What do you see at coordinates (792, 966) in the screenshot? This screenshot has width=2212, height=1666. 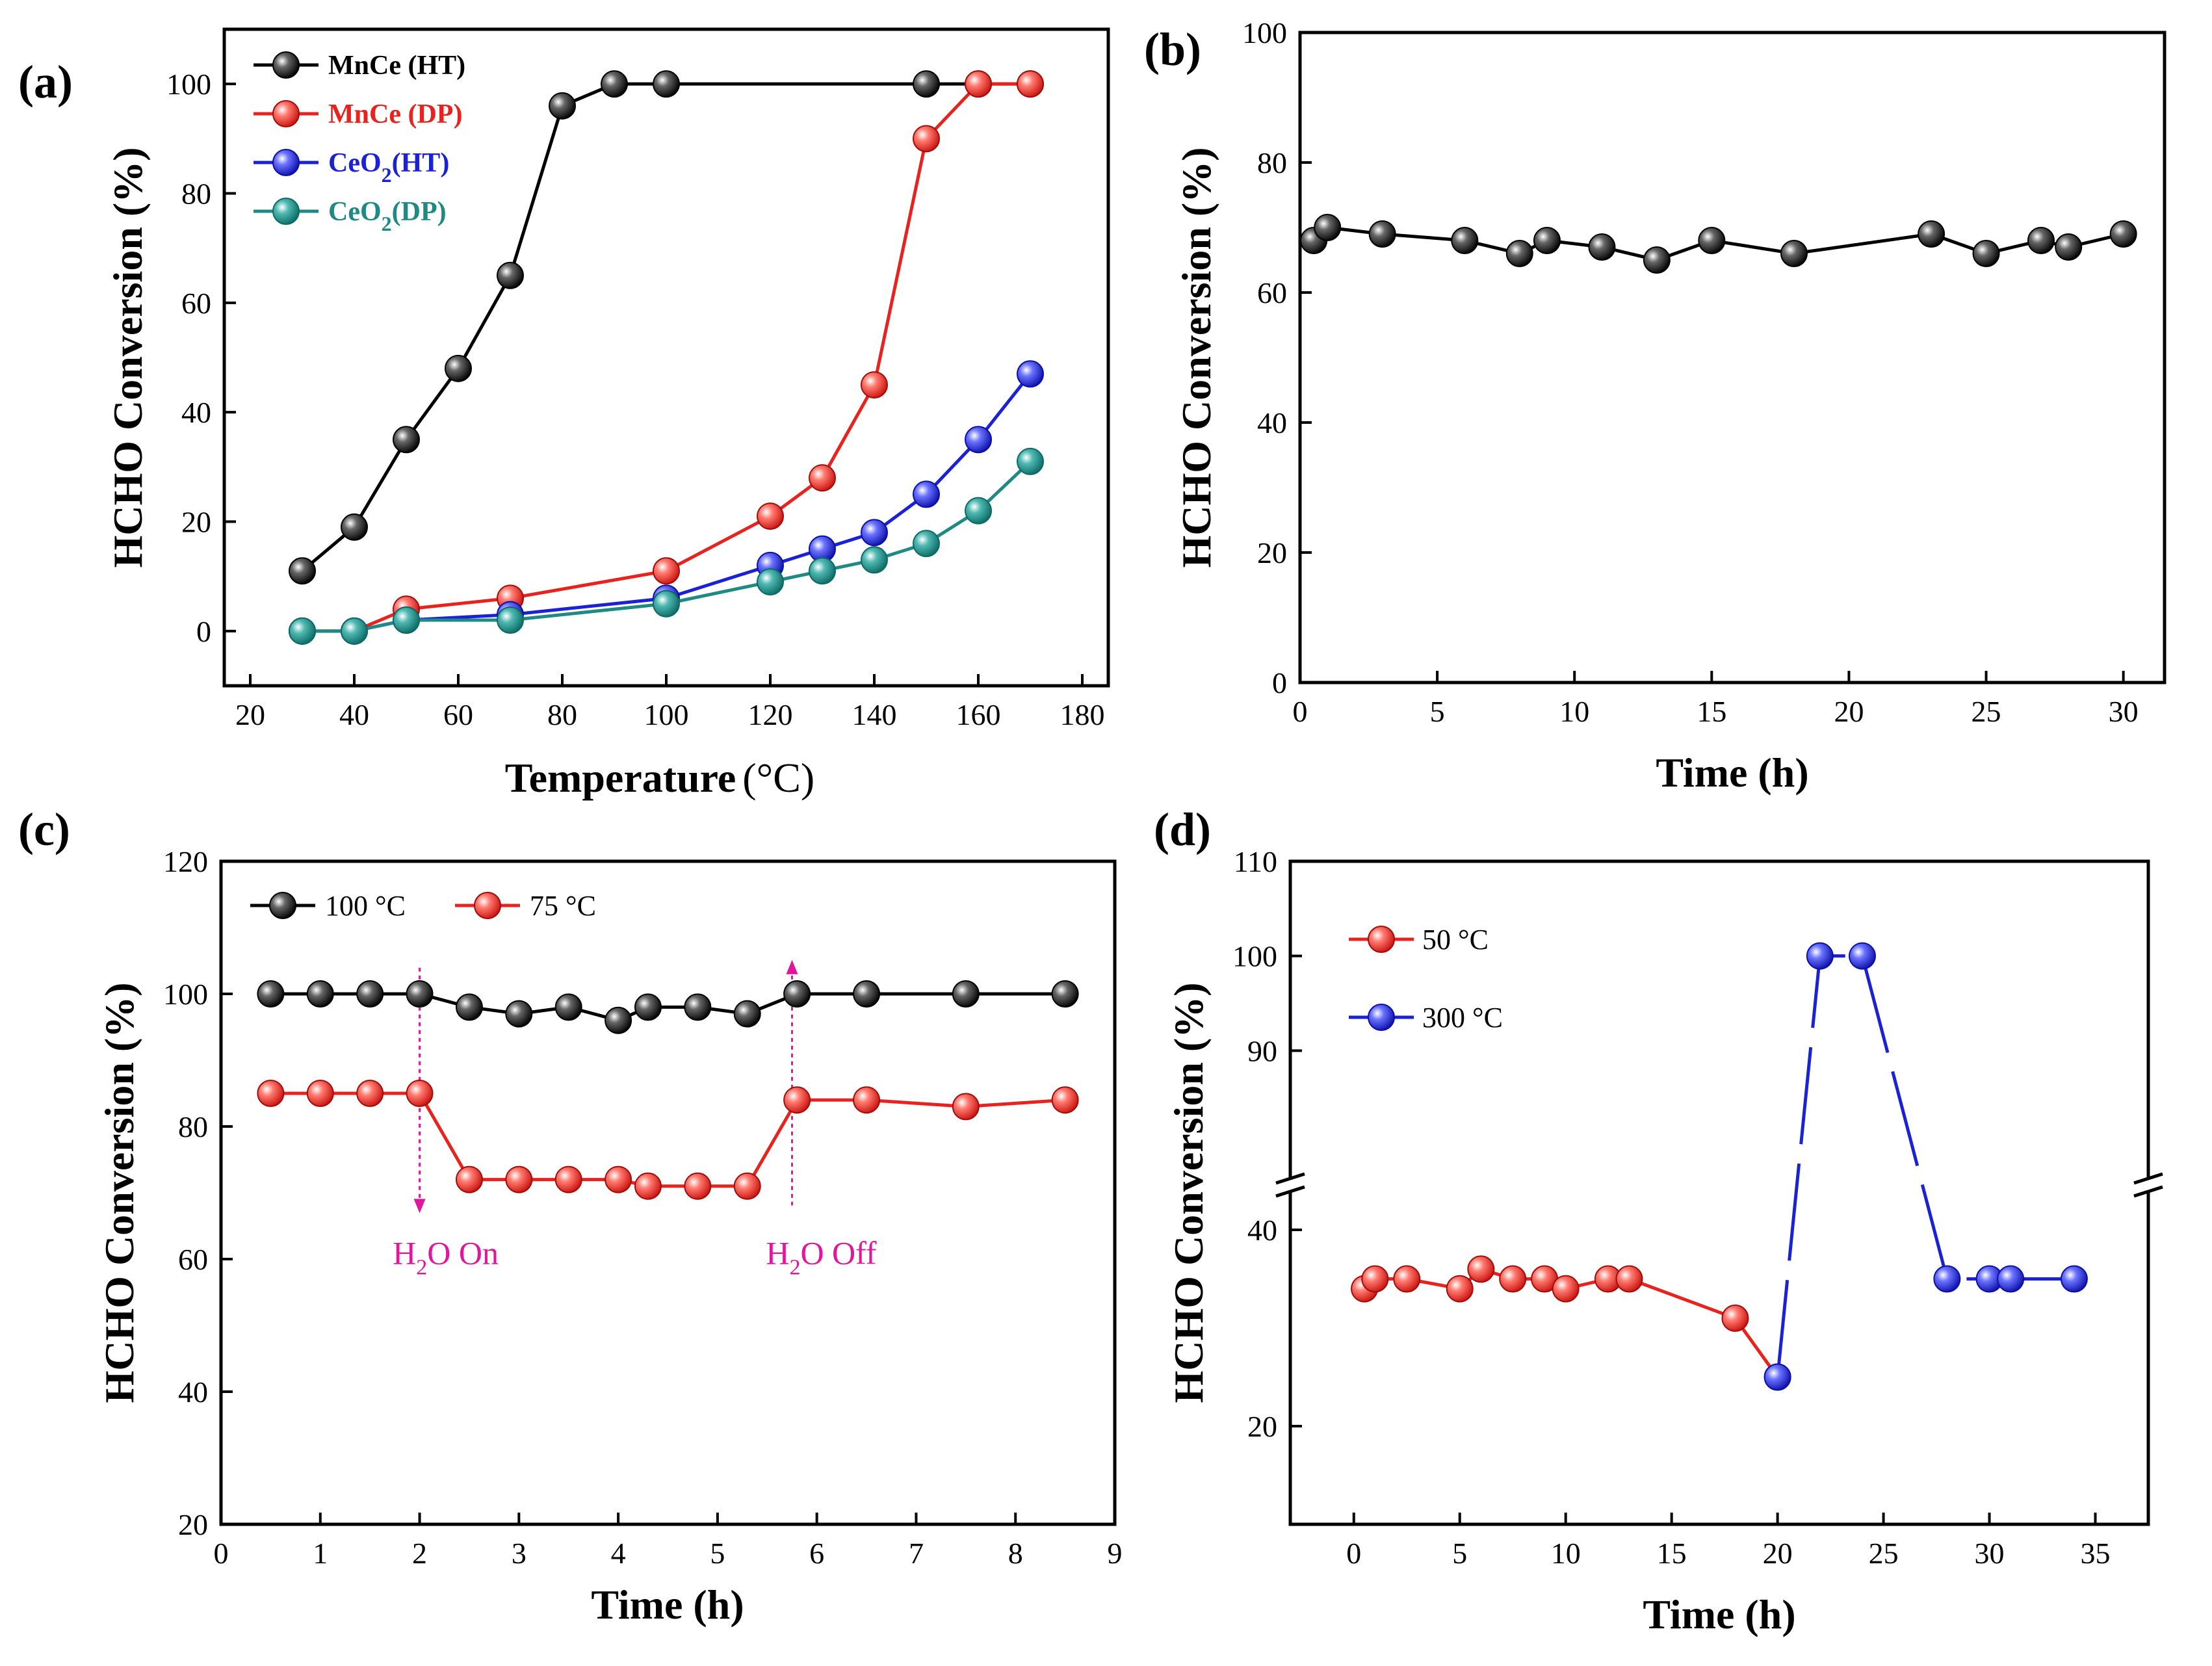 I see `arrow-head` at bounding box center [792, 966].